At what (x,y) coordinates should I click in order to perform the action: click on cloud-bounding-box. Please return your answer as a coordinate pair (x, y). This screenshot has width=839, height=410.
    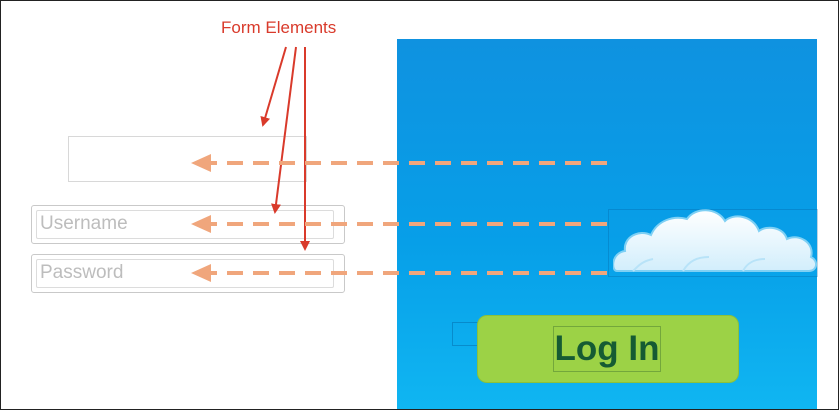
    Looking at the image, I should click on (713, 243).